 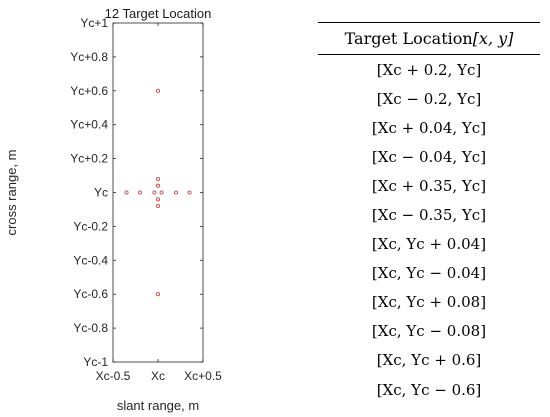 What do you see at coordinates (429, 22) in the screenshot?
I see `table-top-rule` at bounding box center [429, 22].